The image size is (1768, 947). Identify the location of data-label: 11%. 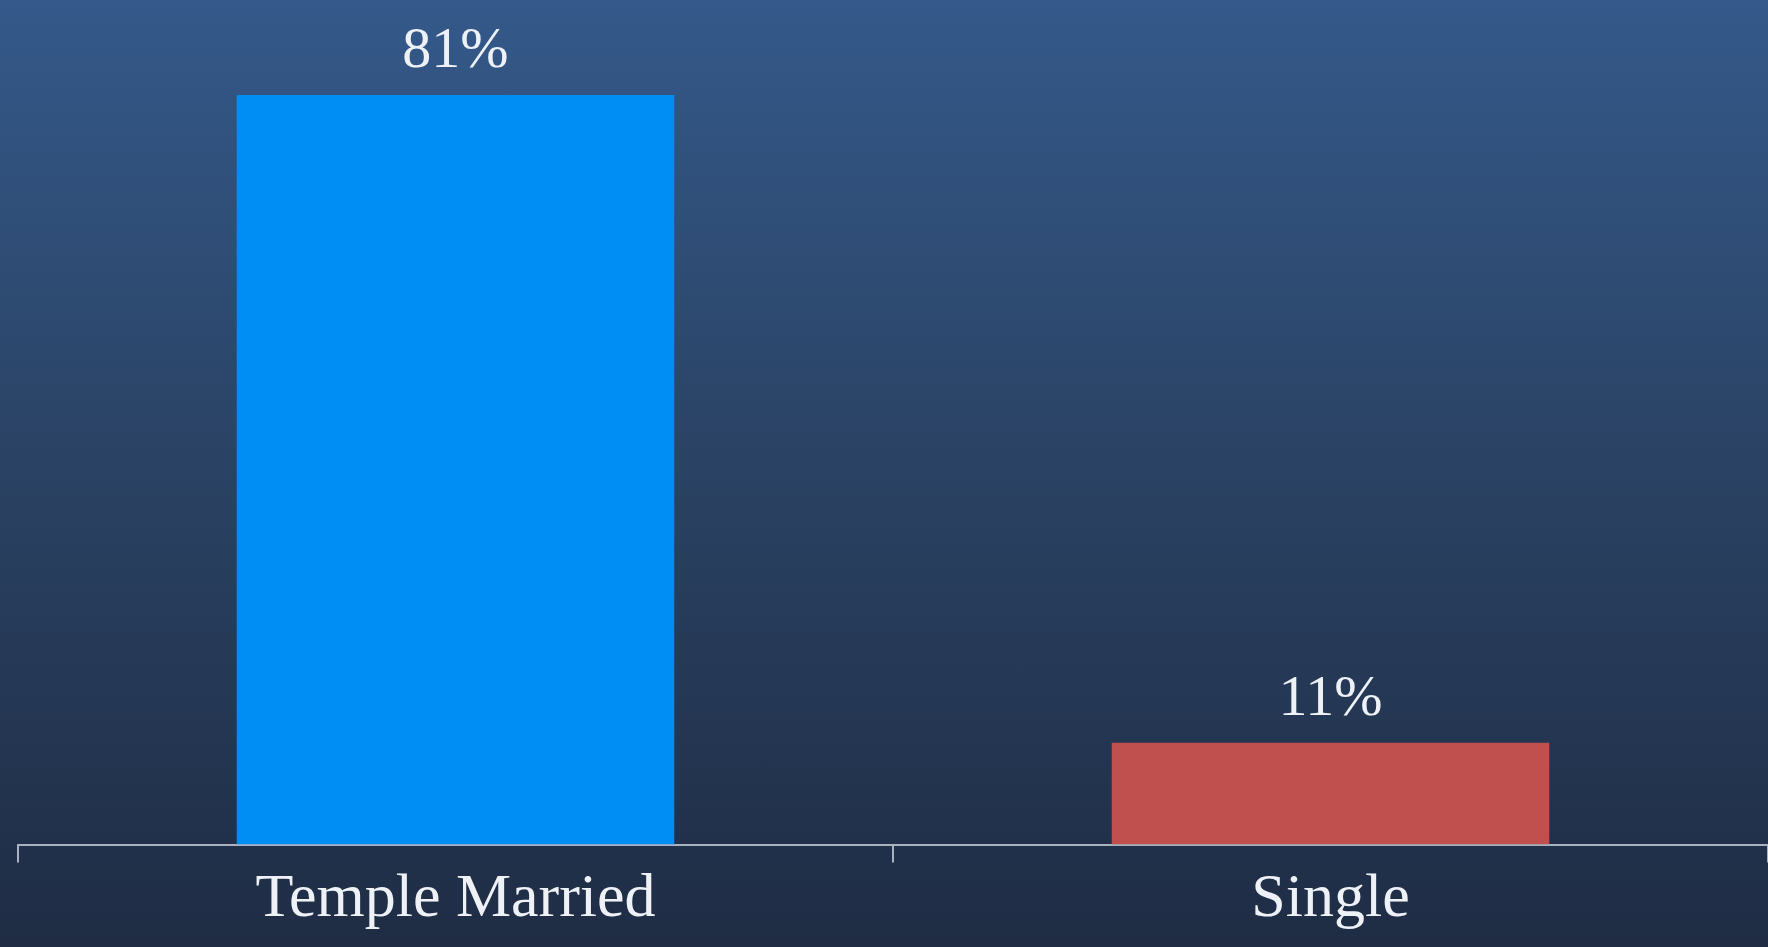
(1330, 696).